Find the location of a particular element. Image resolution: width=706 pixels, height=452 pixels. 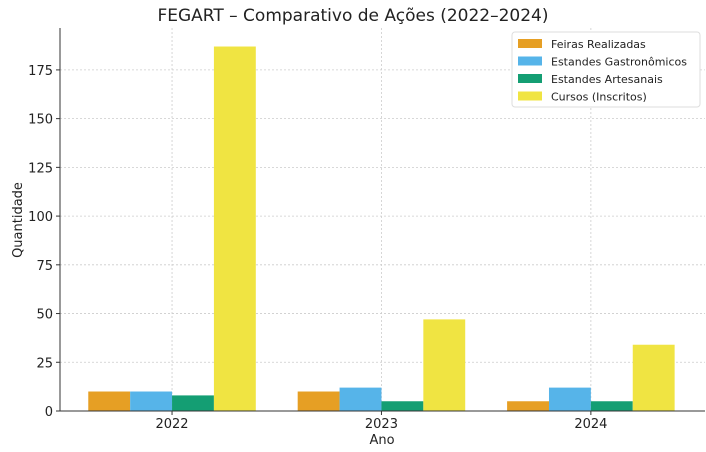

y-tick-label: 175 is located at coordinates (40, 71).